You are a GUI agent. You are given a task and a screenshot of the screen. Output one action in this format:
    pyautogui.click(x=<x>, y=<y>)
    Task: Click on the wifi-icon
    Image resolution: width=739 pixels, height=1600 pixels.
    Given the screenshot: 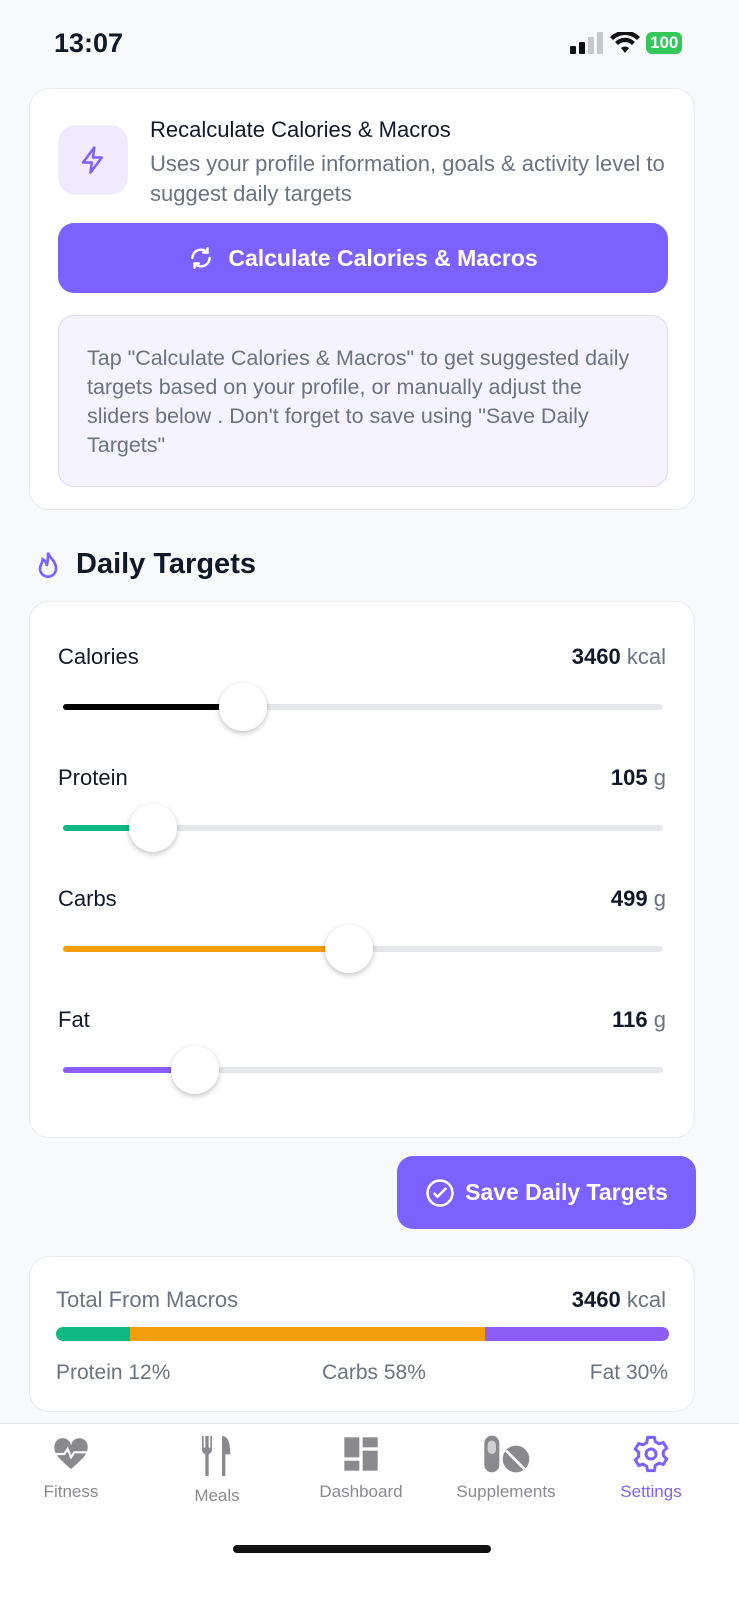 What is the action you would take?
    pyautogui.click(x=625, y=42)
    